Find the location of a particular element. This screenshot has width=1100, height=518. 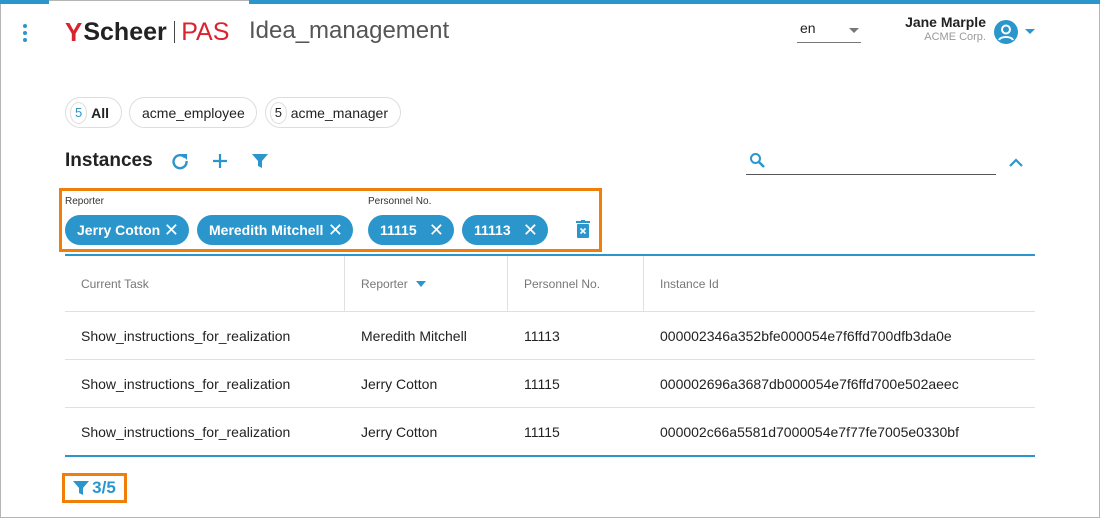

active-filters-panel is located at coordinates (330, 220).